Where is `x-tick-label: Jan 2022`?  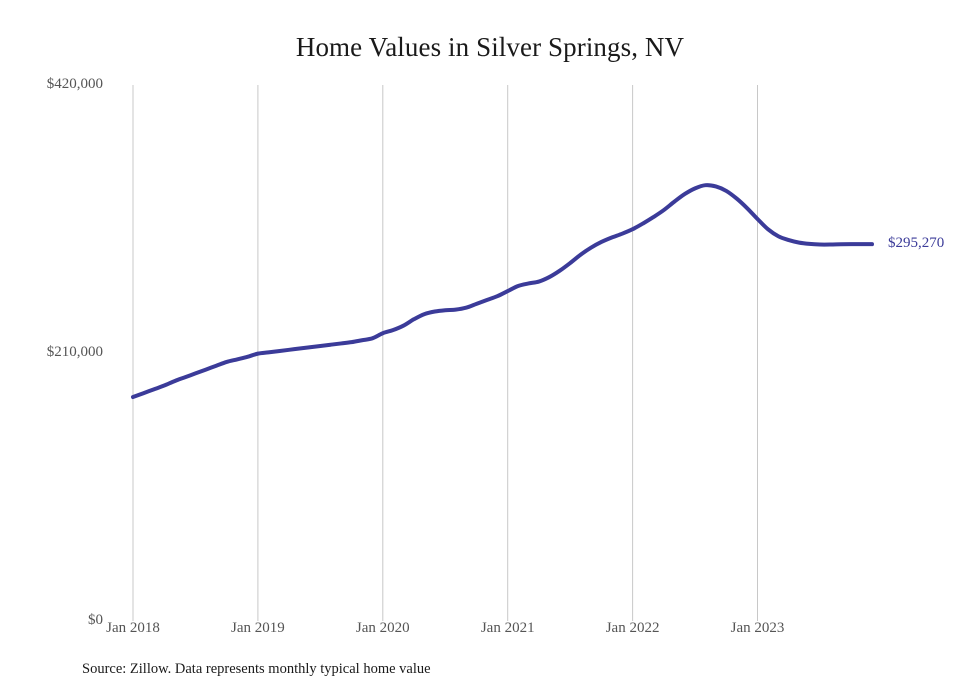
x-tick-label: Jan 2022 is located at coordinates (632, 628).